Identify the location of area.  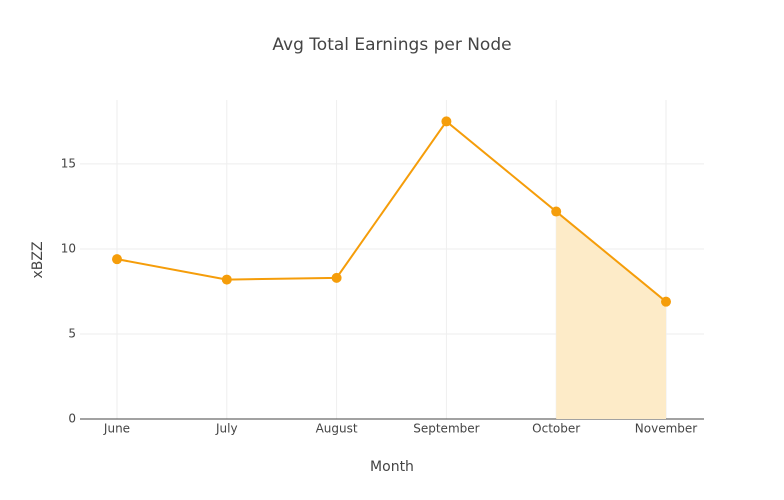
(611, 315).